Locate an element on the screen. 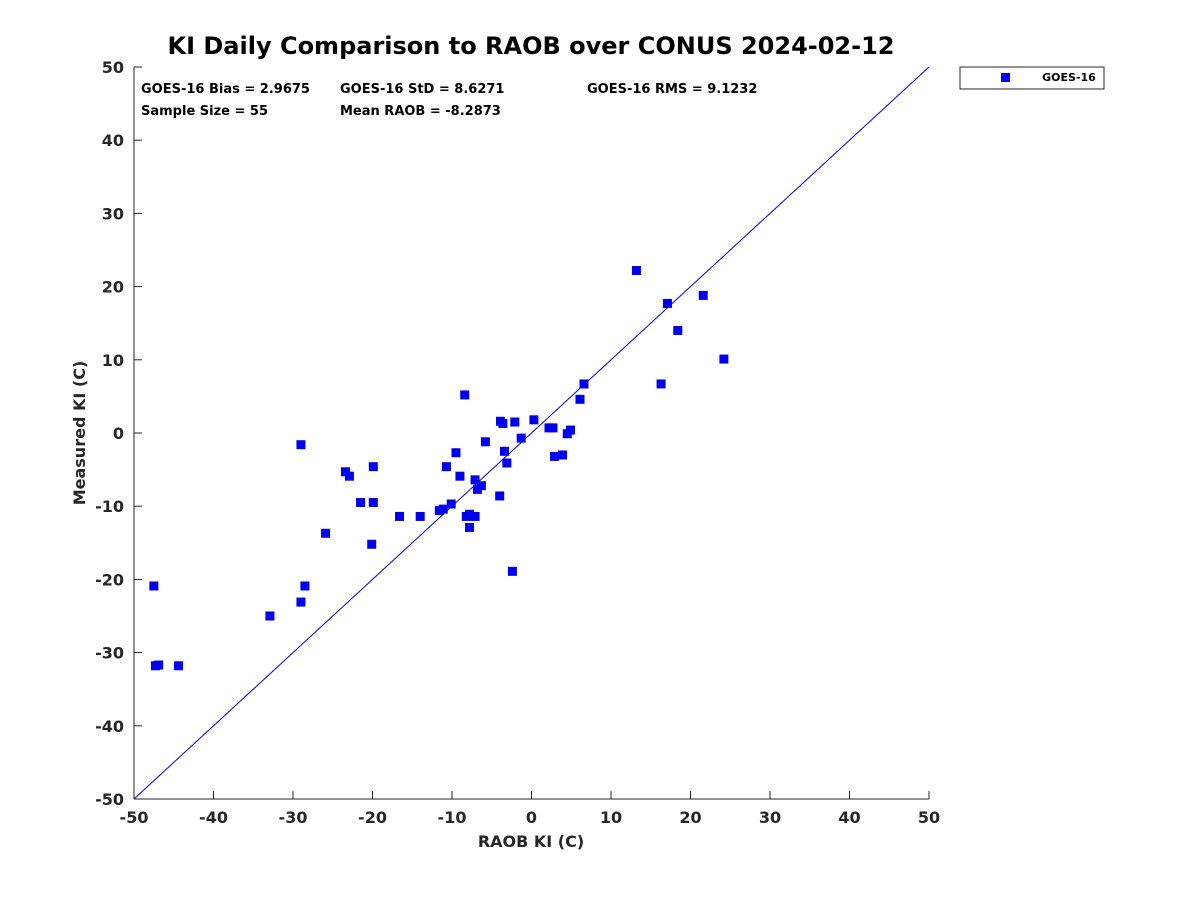 Image resolution: width=1200 pixels, height=900 pixels. stat-std: GOES-16 StD = 8.6271 is located at coordinates (422, 89).